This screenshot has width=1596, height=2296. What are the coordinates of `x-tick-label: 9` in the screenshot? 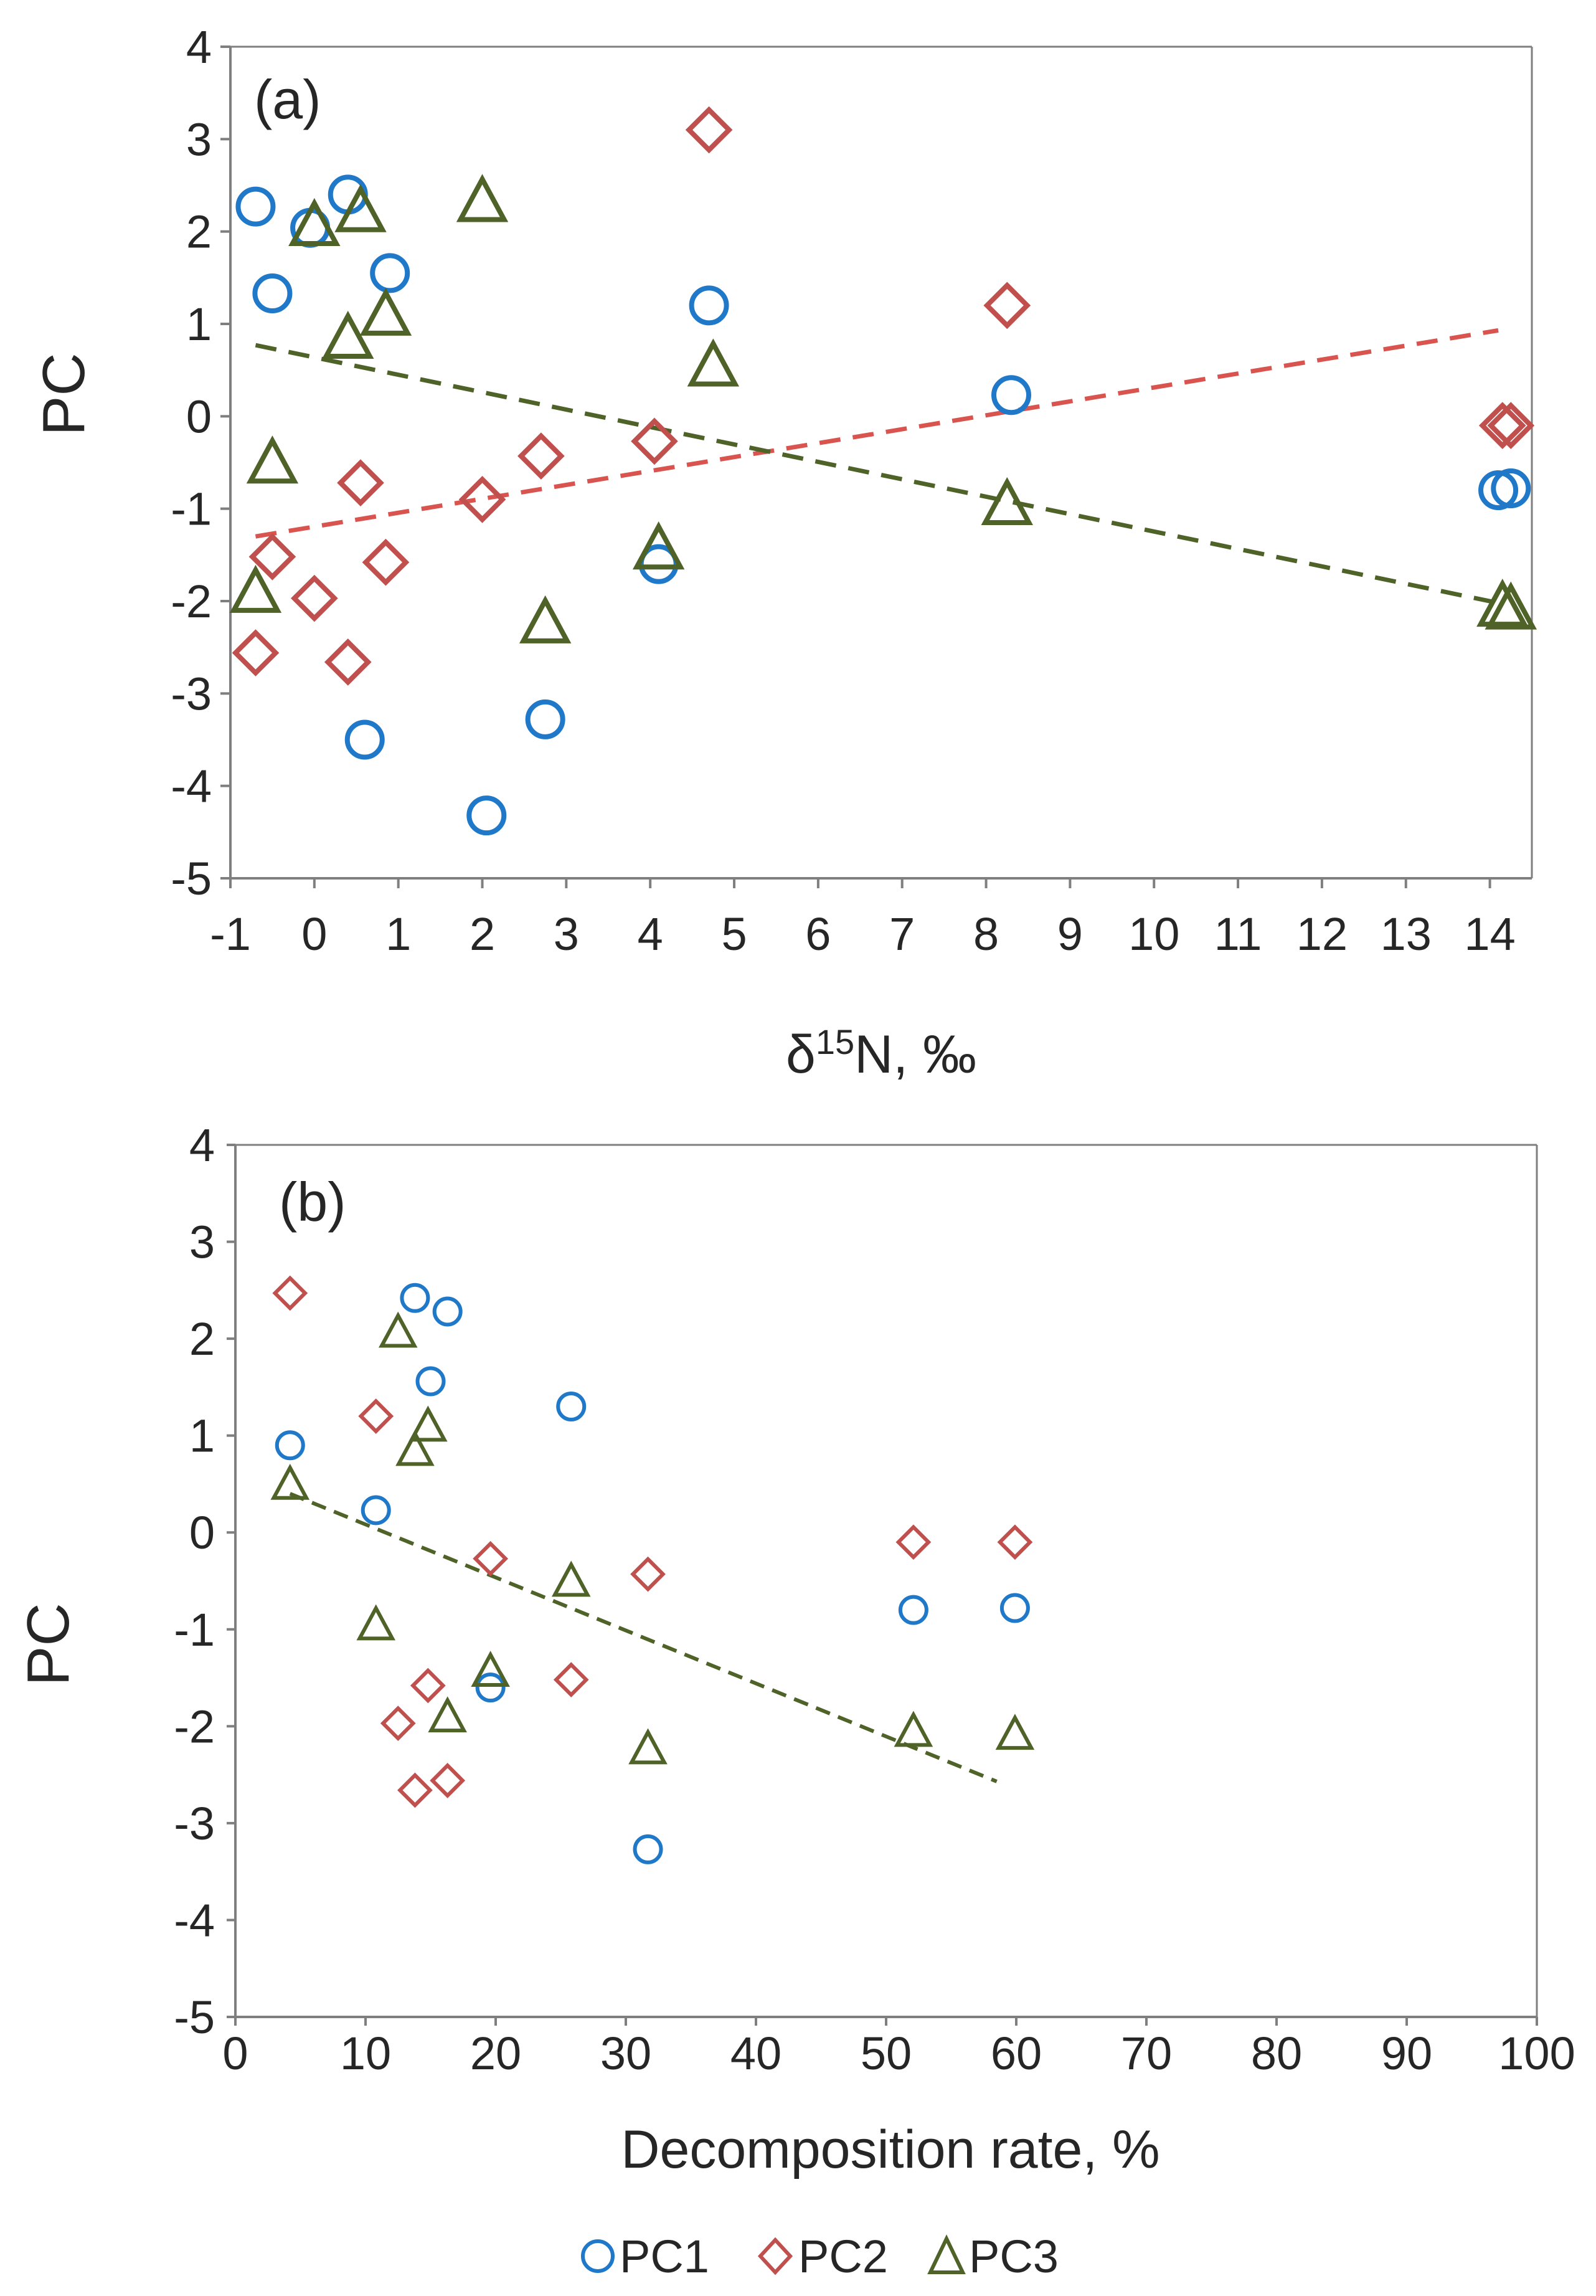 It's located at (1070, 934).